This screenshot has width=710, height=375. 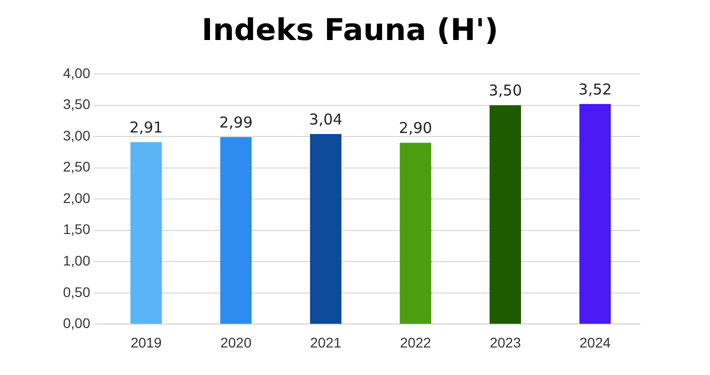 What do you see at coordinates (76, 292) in the screenshot?
I see `y-tick-label: 0,50` at bounding box center [76, 292].